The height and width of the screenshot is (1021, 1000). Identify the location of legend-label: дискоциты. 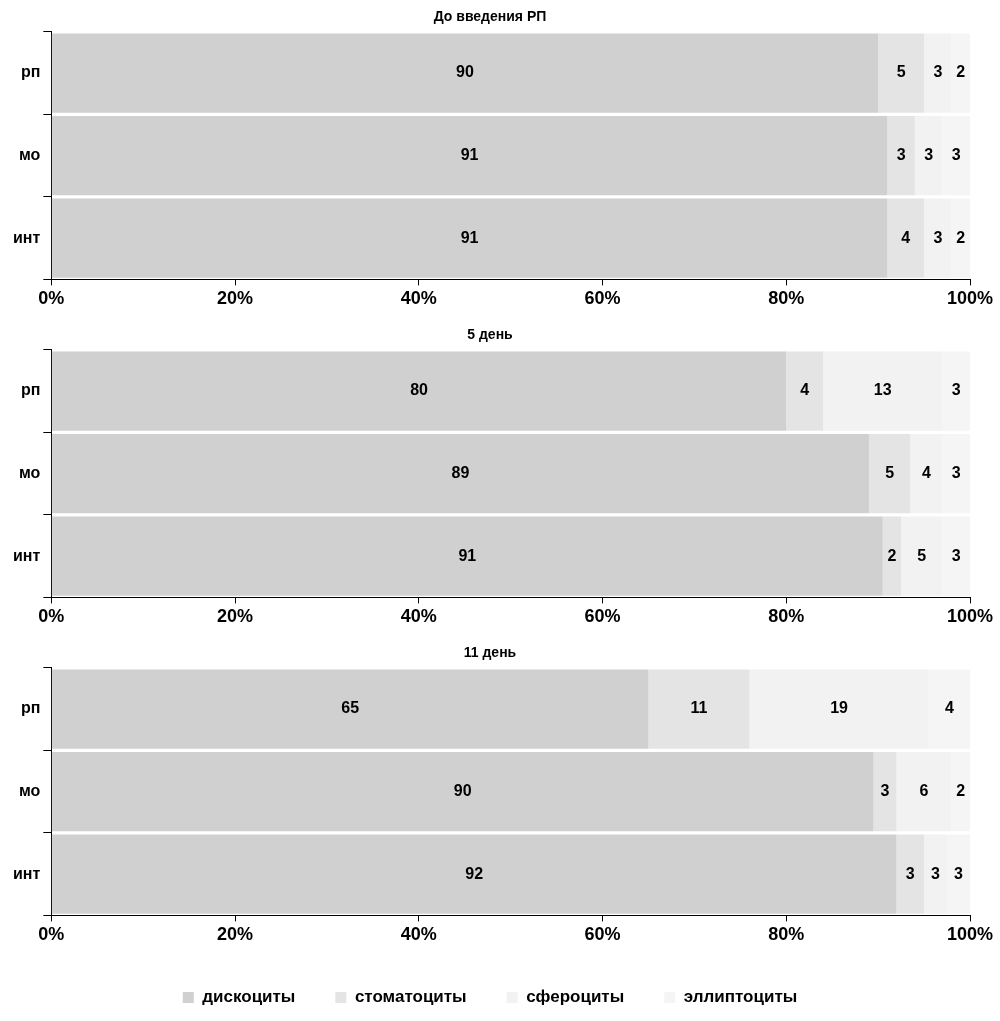
(249, 997).